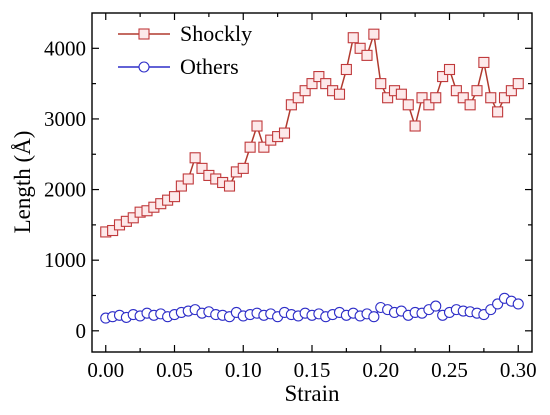 The image size is (550, 415). Describe the element at coordinates (185, 50) in the screenshot. I see `legend: Shockly Others` at that location.